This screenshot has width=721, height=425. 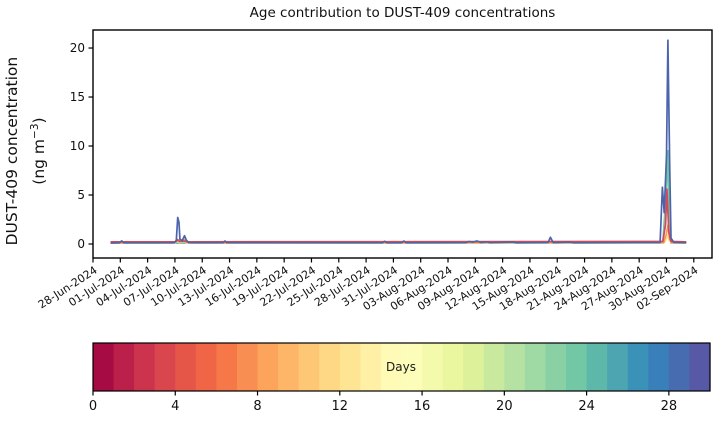 What do you see at coordinates (340, 406) in the screenshot?
I see `colorbar-tick-label: 12` at bounding box center [340, 406].